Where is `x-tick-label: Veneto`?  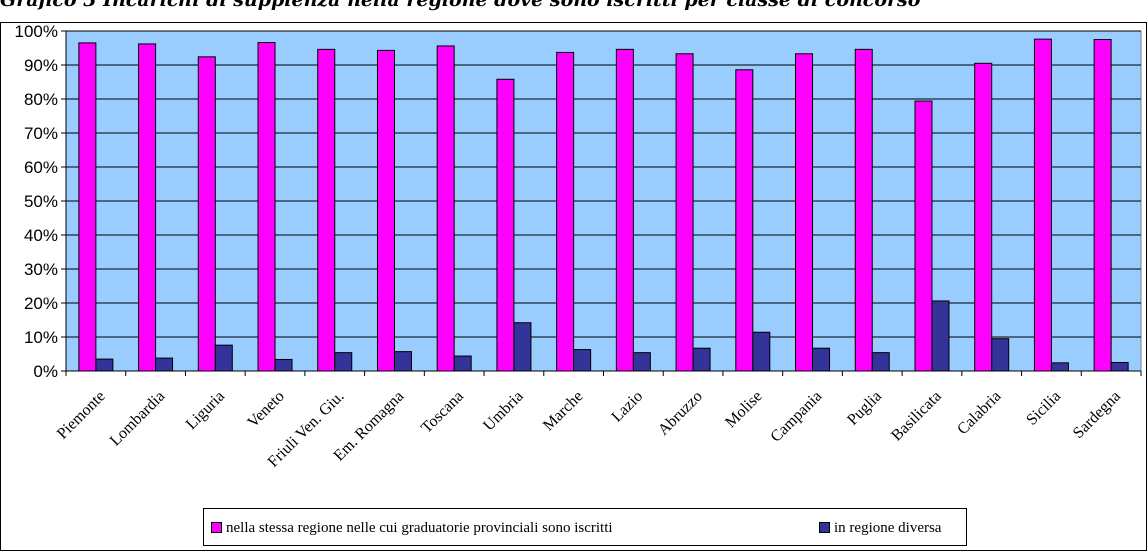
x-tick-label: Veneto is located at coordinates (265, 409).